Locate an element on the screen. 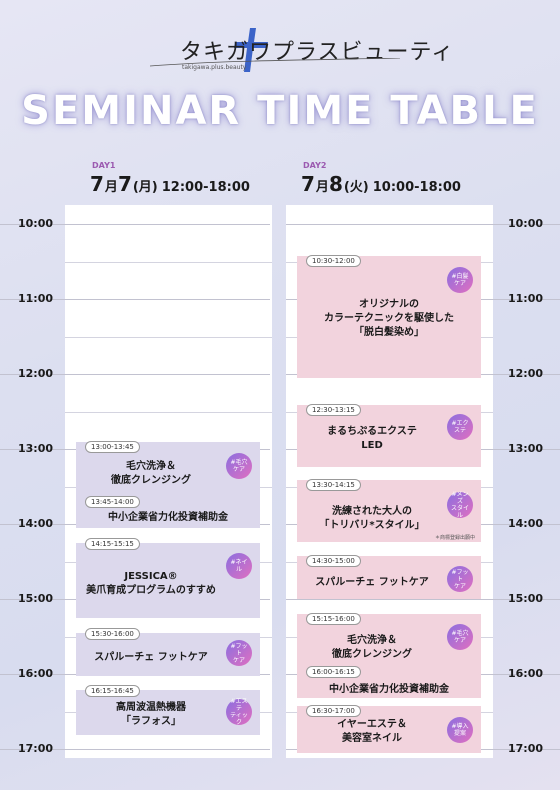 The width and height of the screenshot is (560, 790). day1-month: 7 is located at coordinates (97, 184).